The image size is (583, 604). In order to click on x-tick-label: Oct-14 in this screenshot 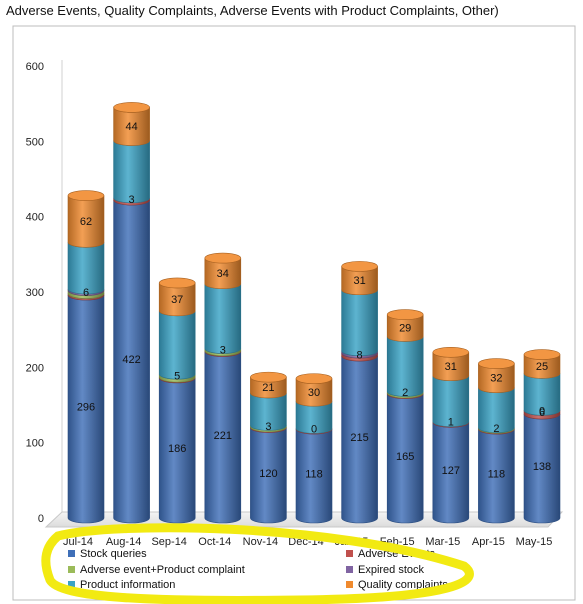, I will do `click(214, 542)`.